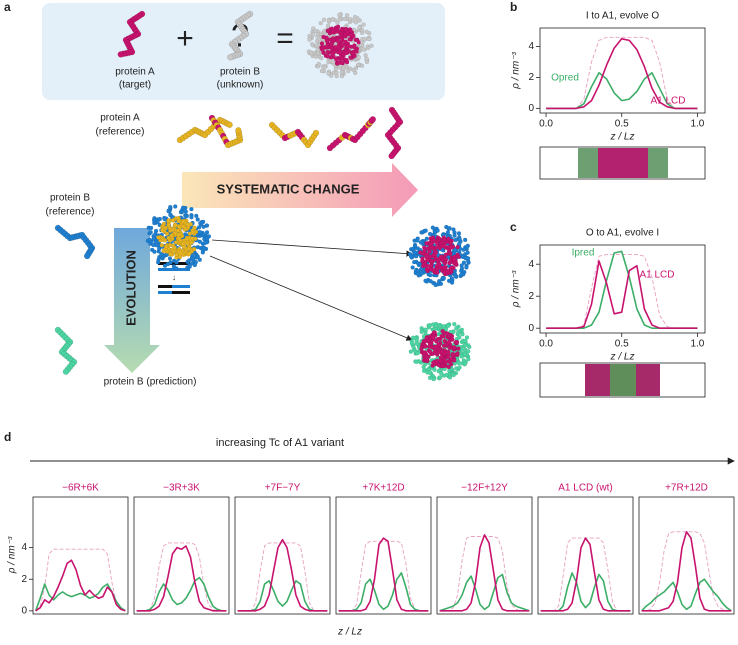  What do you see at coordinates (240, 72) in the screenshot?
I see `label: protein B` at bounding box center [240, 72].